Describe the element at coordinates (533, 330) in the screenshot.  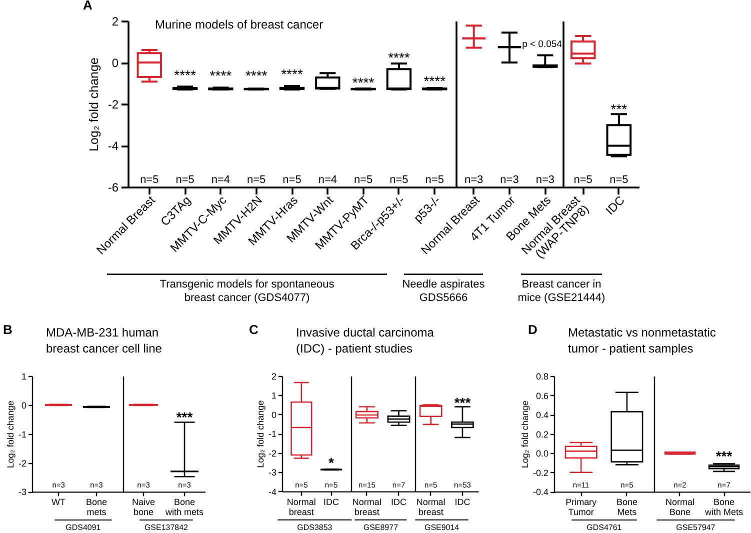
I see `text: D` at that location.